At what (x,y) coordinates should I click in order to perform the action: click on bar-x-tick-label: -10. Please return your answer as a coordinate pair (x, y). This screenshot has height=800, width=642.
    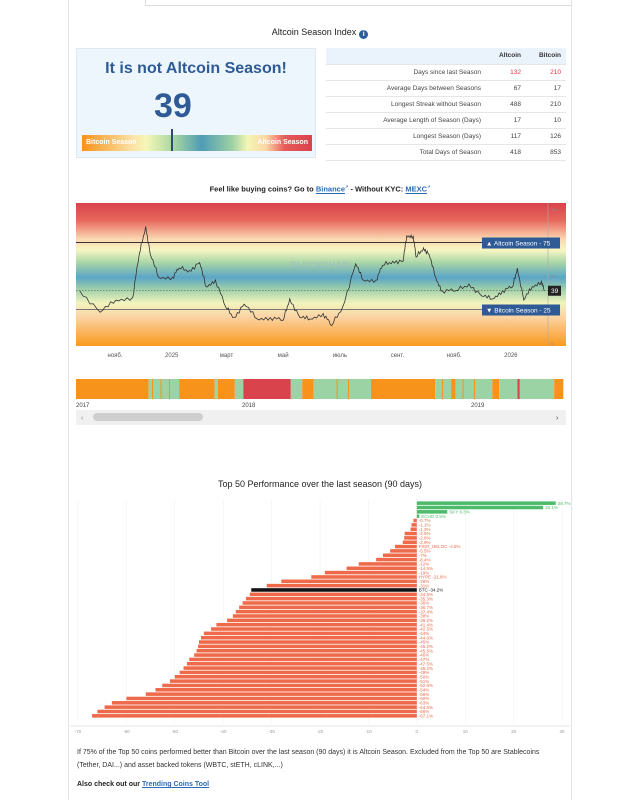
    Looking at the image, I should click on (368, 731).